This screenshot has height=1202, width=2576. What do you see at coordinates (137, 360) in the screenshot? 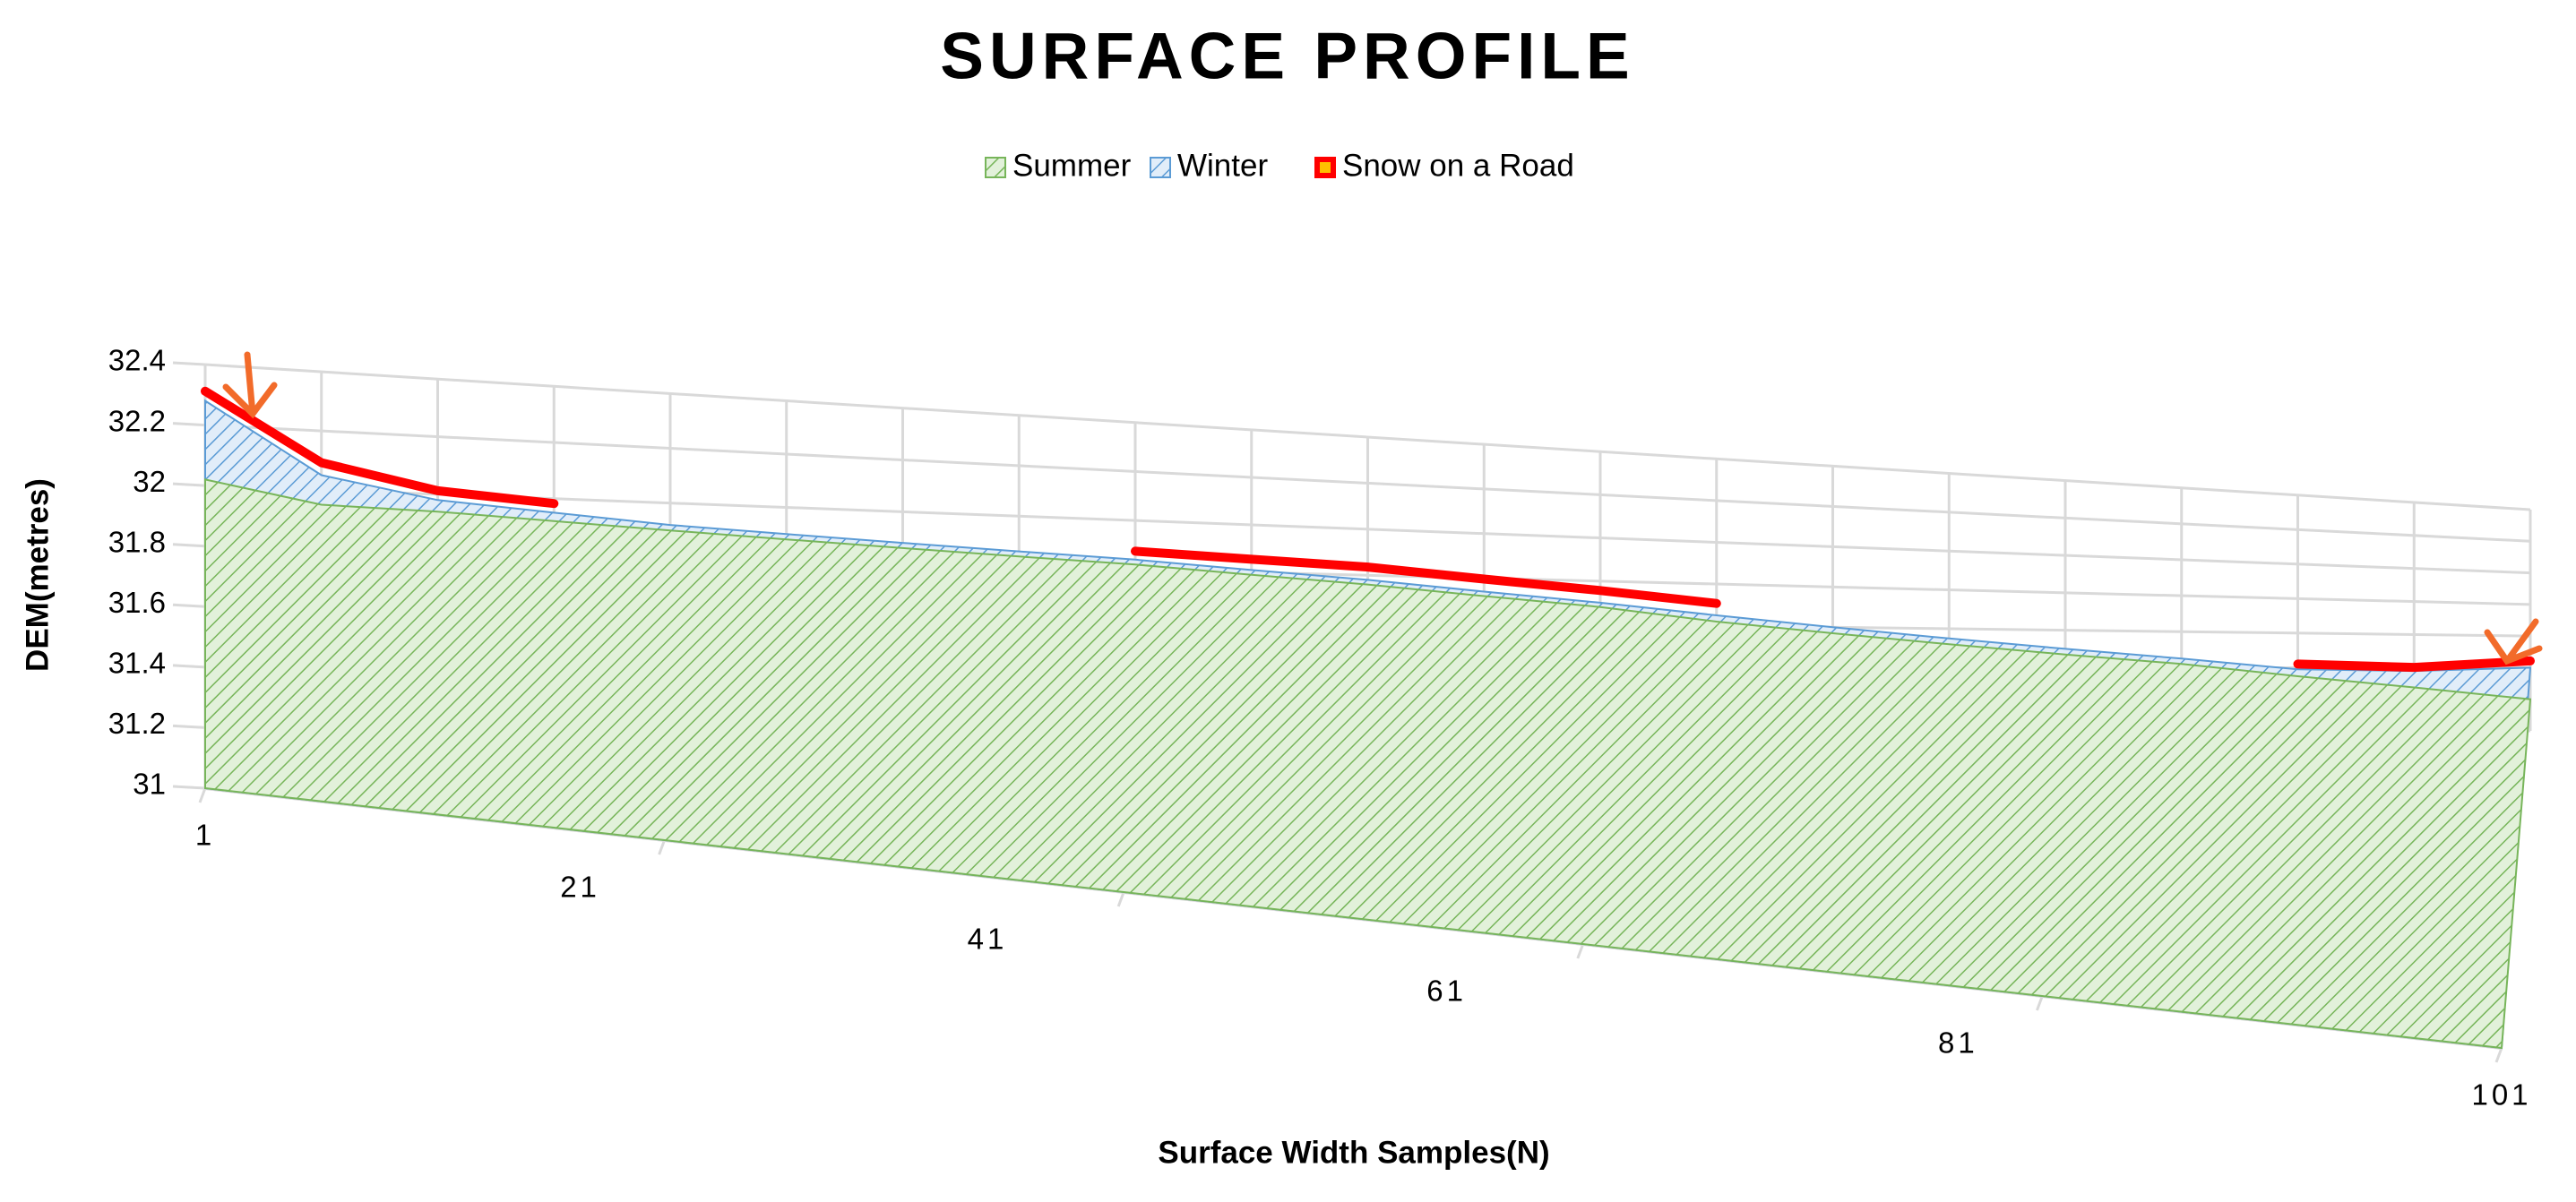
I see `y-tick-label: 32.4` at bounding box center [137, 360].